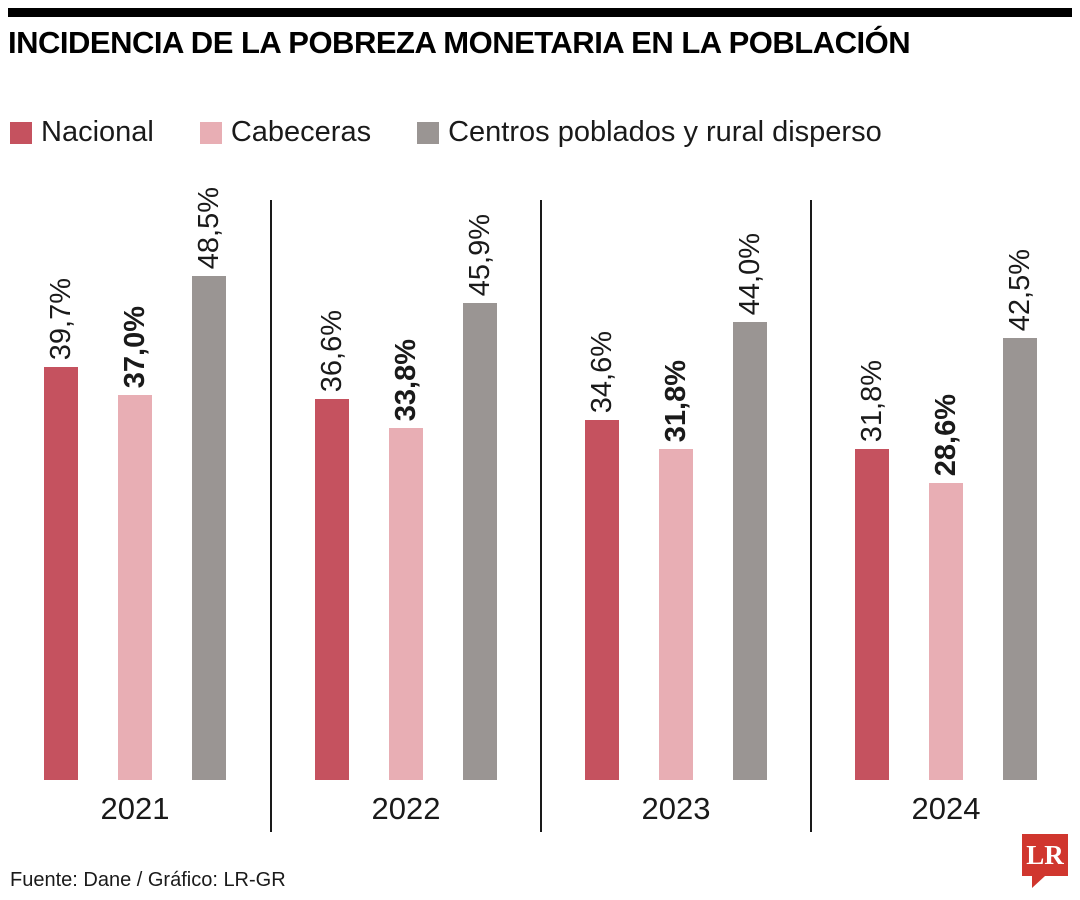 The height and width of the screenshot is (900, 1080). I want to click on lr-logo-text: LR, so click(1045, 854).